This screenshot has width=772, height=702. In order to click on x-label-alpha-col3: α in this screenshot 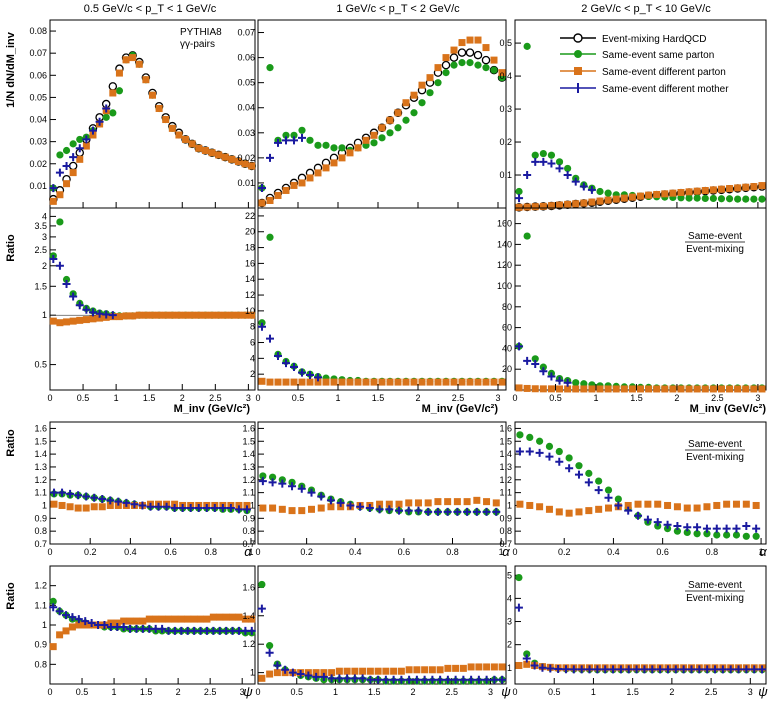, I will do `click(763, 551)`.